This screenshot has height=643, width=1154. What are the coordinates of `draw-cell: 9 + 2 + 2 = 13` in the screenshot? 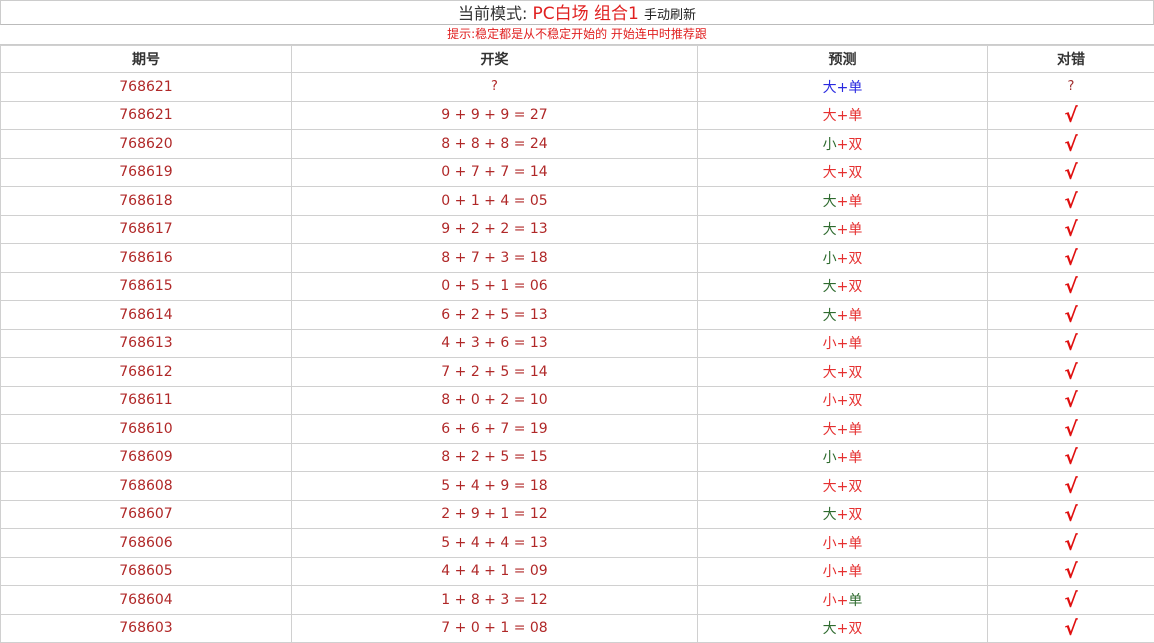 It's located at (495, 229).